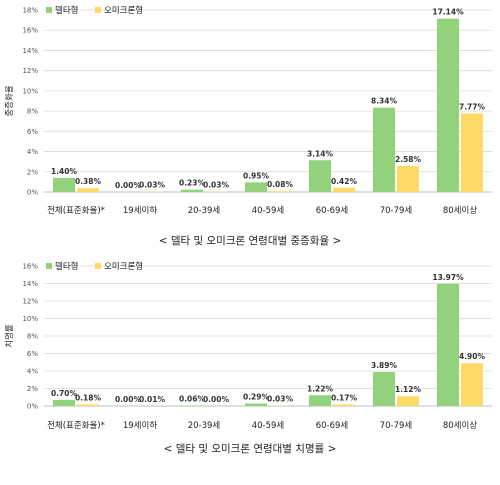 The height and width of the screenshot is (485, 500). What do you see at coordinates (88, 397) in the screenshot?
I see `data-label: 0.18%` at bounding box center [88, 397].